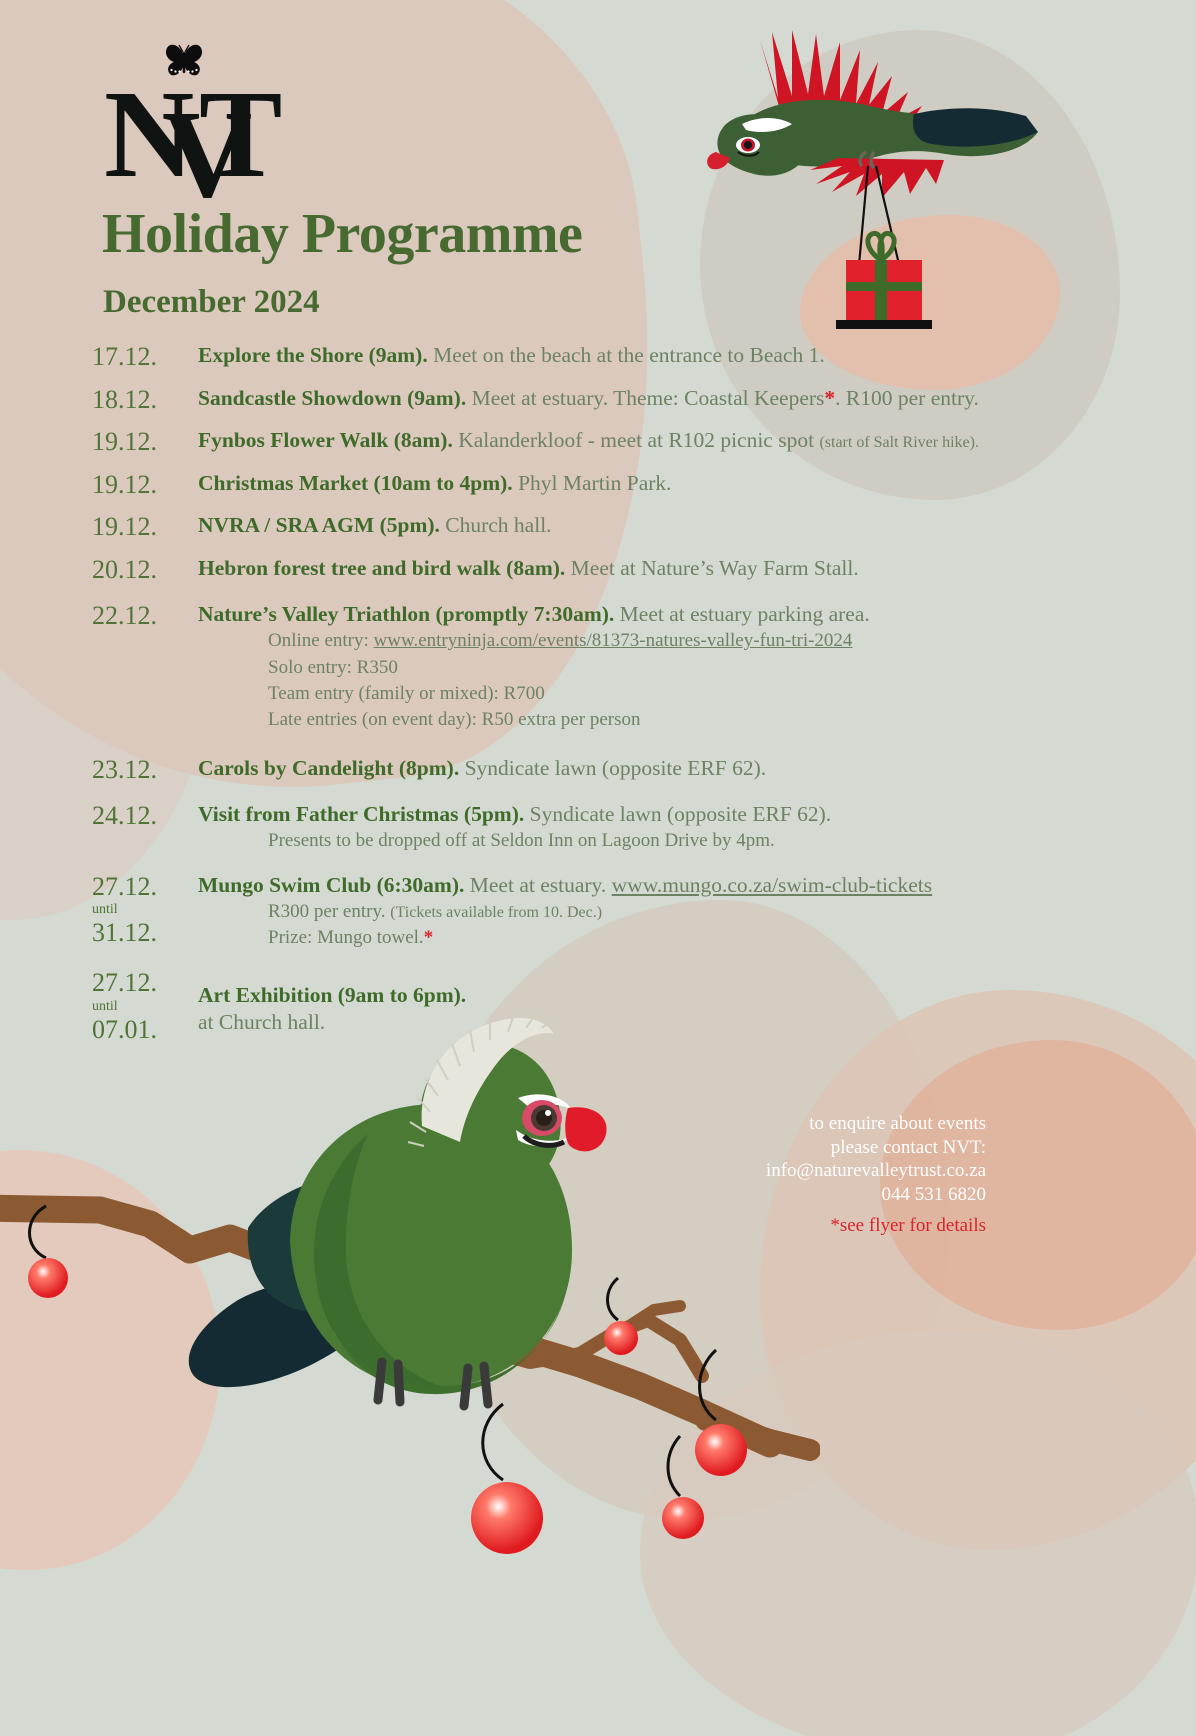 Image resolution: width=1196 pixels, height=1736 pixels. What do you see at coordinates (124, 1029) in the screenshot?
I see `event-date-end: 07.01.` at bounding box center [124, 1029].